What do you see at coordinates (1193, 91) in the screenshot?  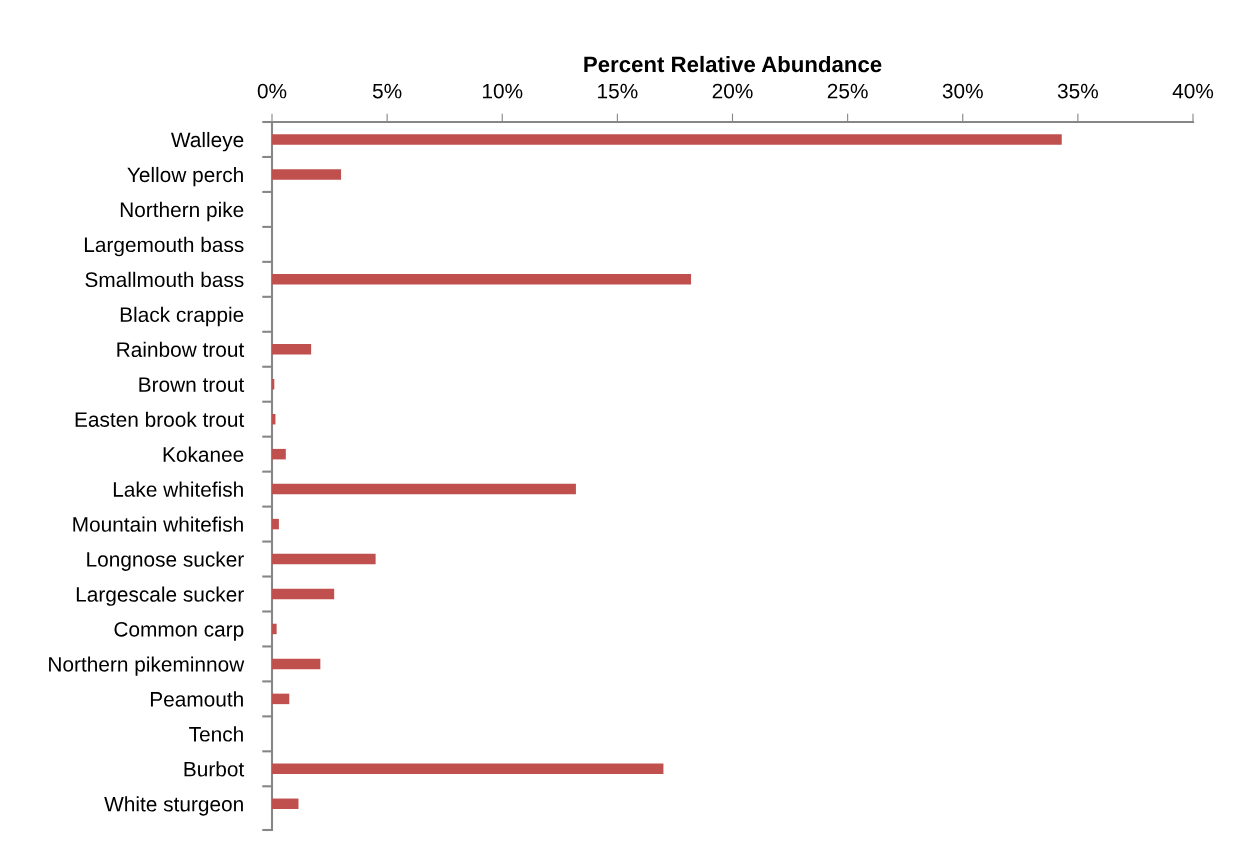 I see `x-tick-label: 40%` at bounding box center [1193, 91].